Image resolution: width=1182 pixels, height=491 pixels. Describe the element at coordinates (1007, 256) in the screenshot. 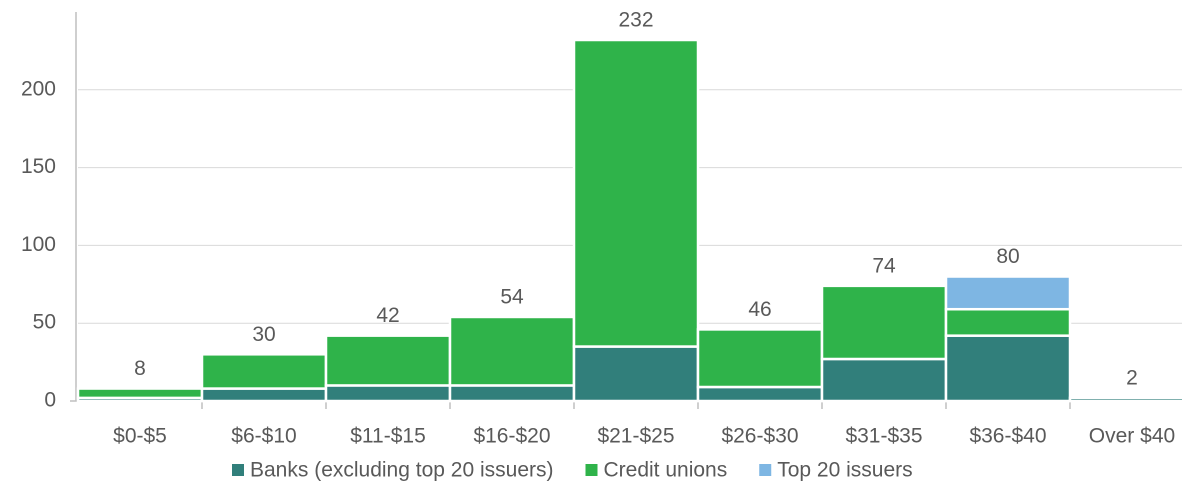

I see `total-label: 80` at that location.